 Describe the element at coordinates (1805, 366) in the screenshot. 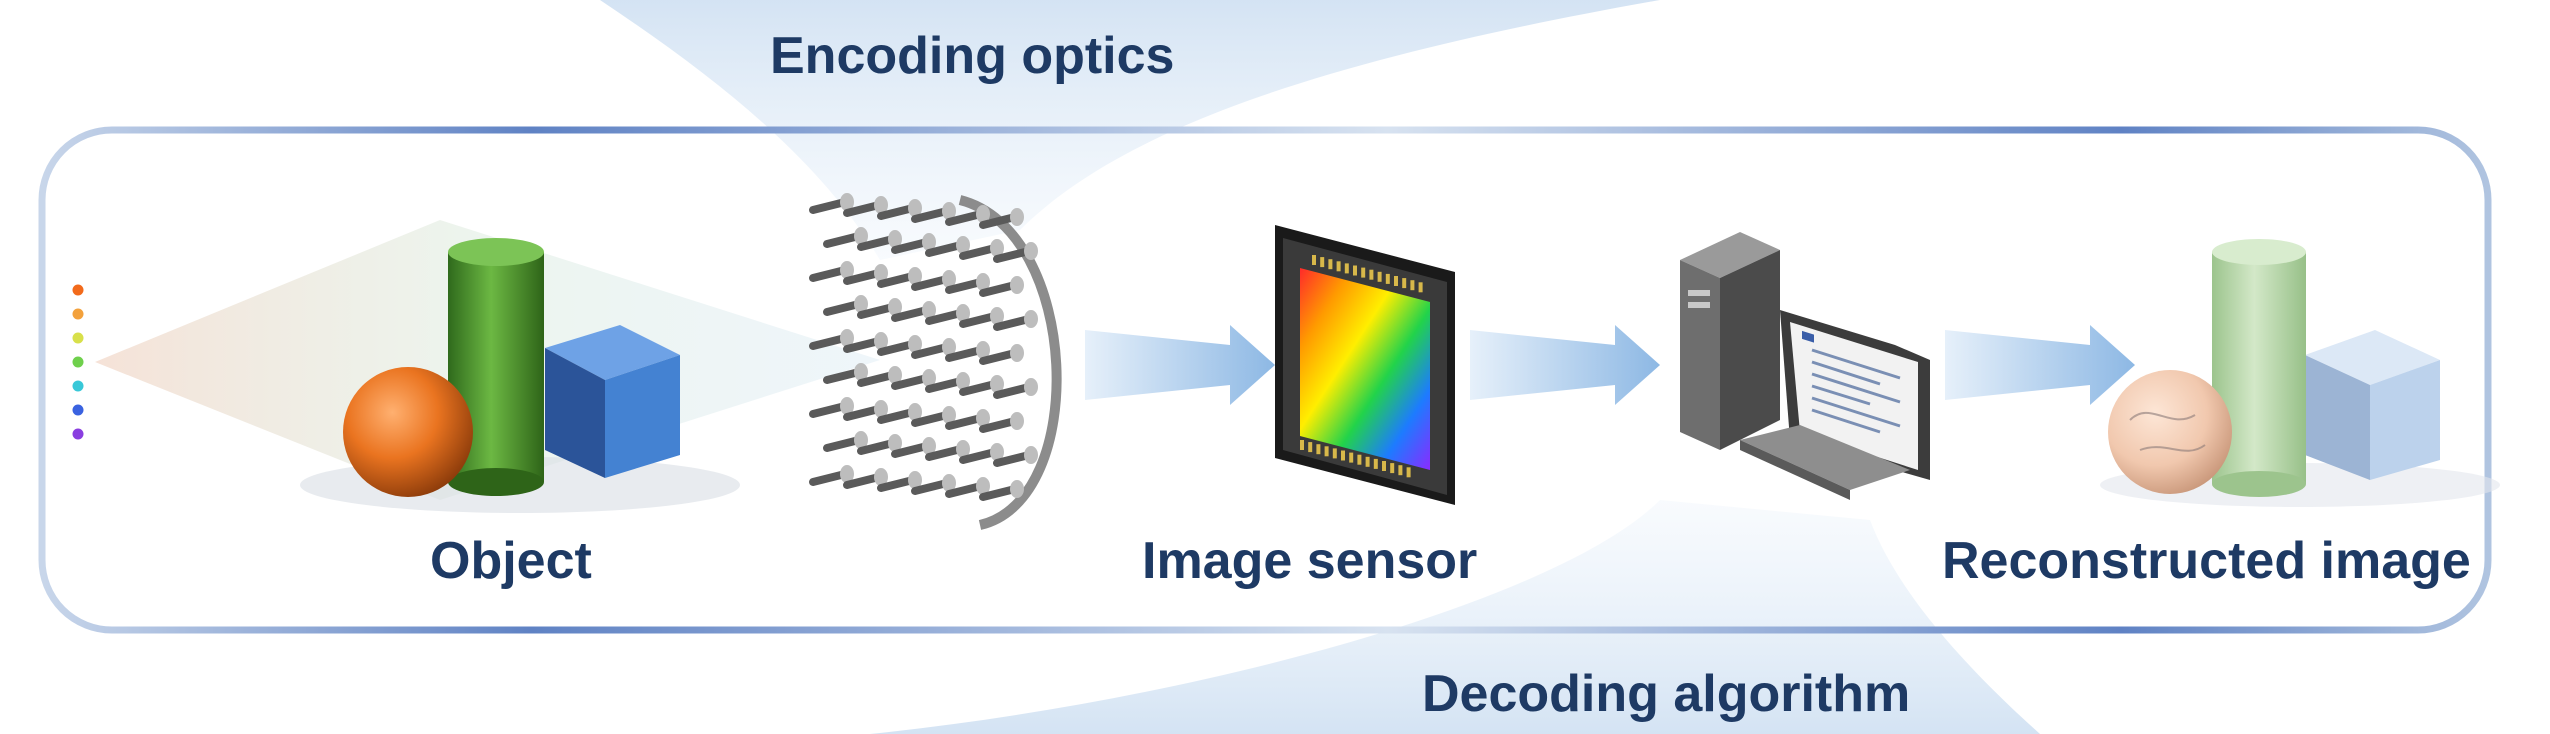

I see `computer-icon` at that location.